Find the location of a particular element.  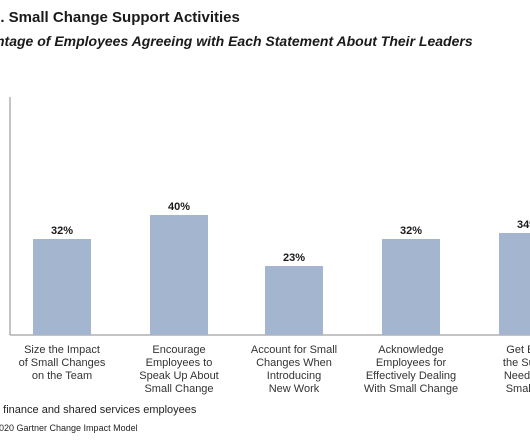

data-label-5: 34% is located at coordinates (523, 225).